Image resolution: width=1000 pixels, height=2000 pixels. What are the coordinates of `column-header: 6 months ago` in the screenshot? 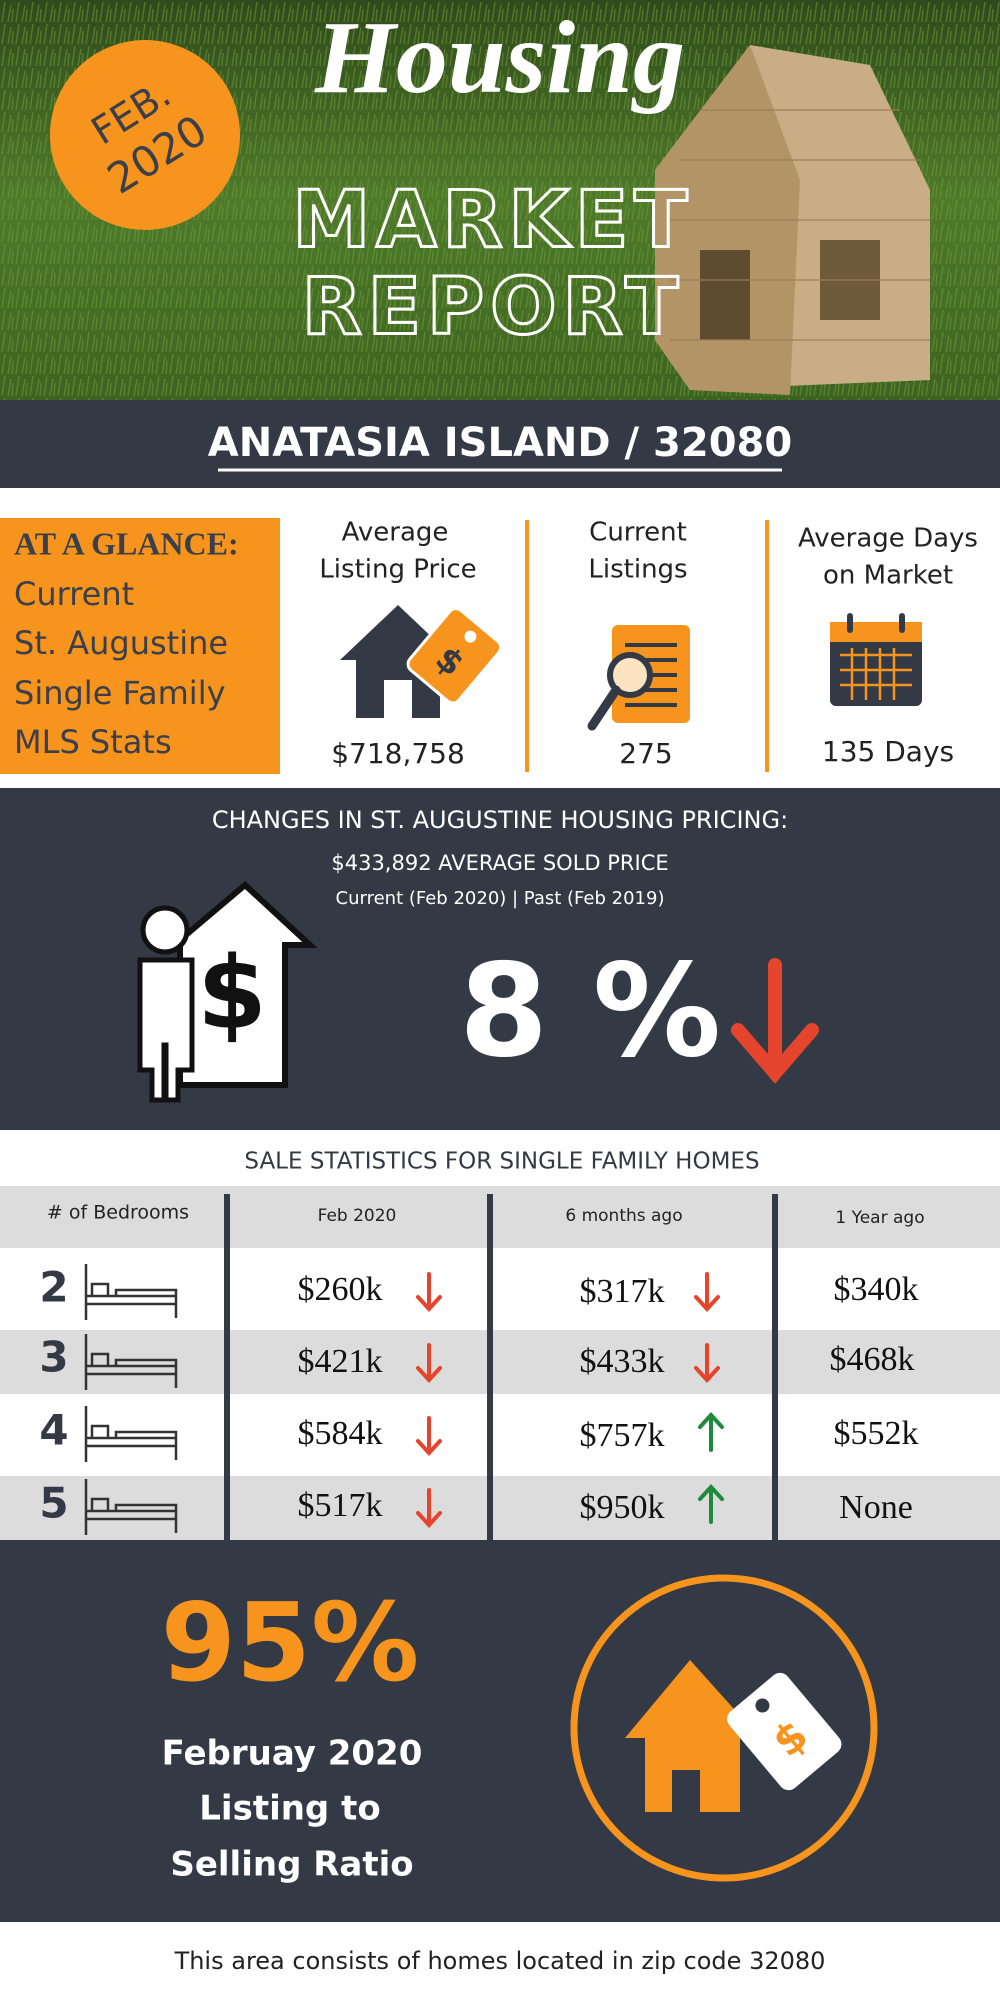 It's located at (623, 1216).